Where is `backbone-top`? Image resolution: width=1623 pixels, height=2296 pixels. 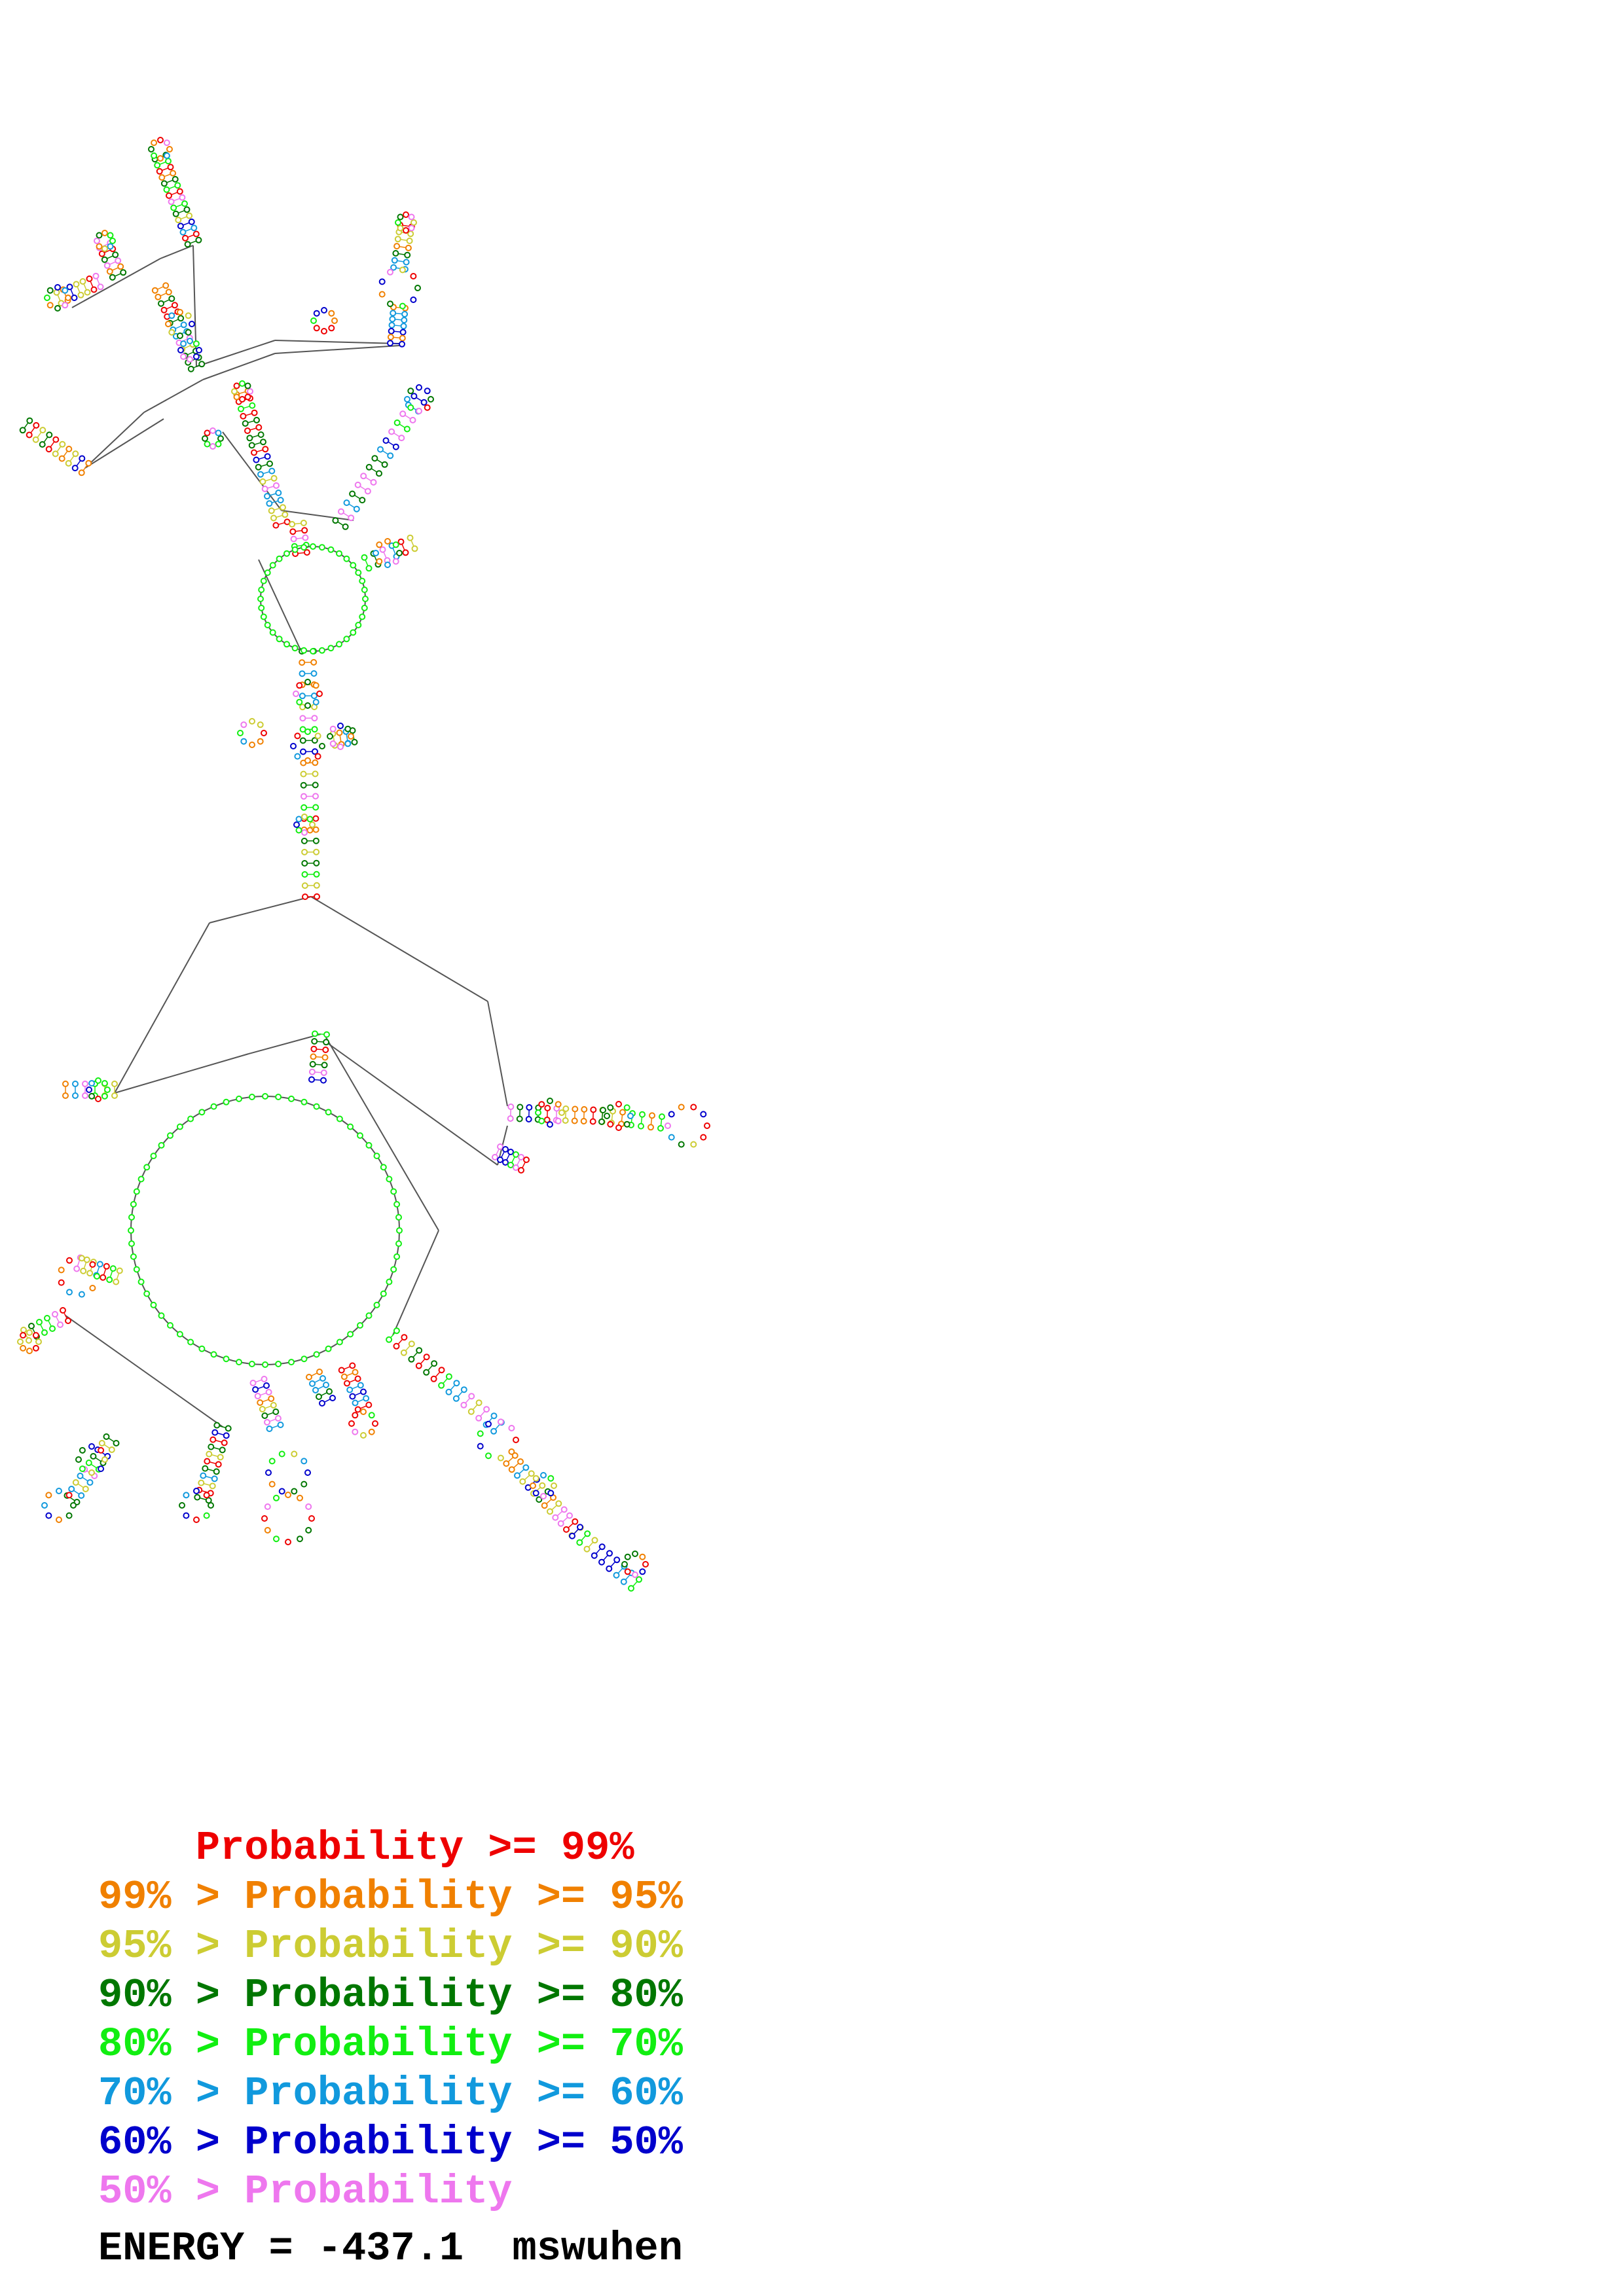 backbone-top is located at coordinates (236, 353).